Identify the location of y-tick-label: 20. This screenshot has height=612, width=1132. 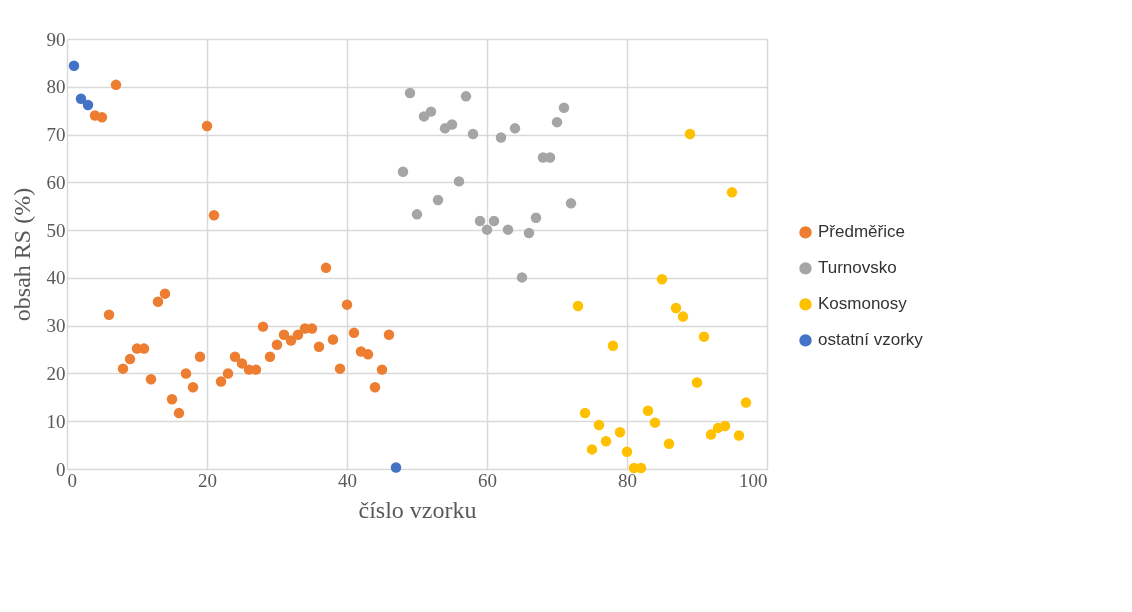
(56, 373).